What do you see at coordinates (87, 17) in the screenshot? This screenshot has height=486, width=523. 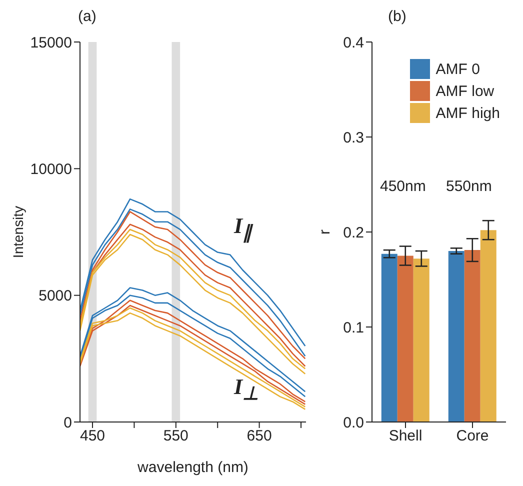 I see `chart-title: (a)` at bounding box center [87, 17].